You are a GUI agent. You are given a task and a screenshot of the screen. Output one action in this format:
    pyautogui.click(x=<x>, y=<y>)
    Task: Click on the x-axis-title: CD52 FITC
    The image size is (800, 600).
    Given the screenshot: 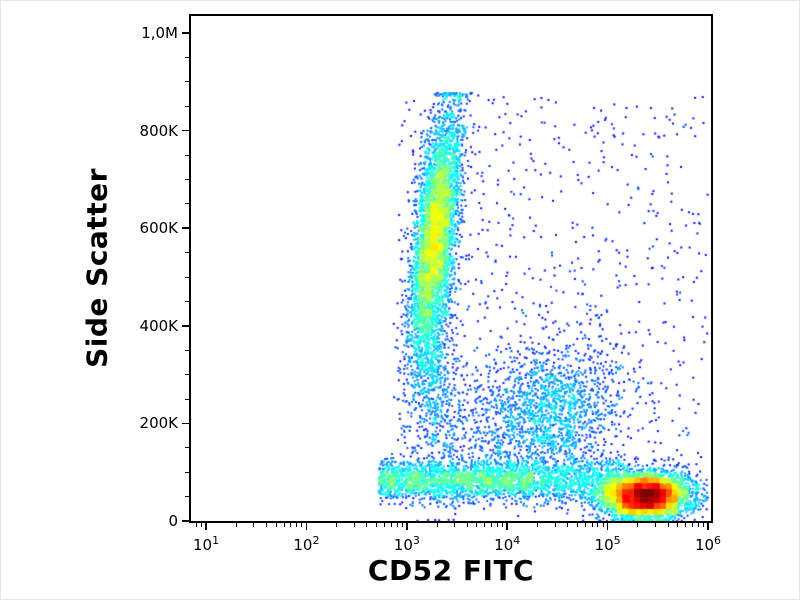 What is the action you would take?
    pyautogui.click(x=451, y=570)
    